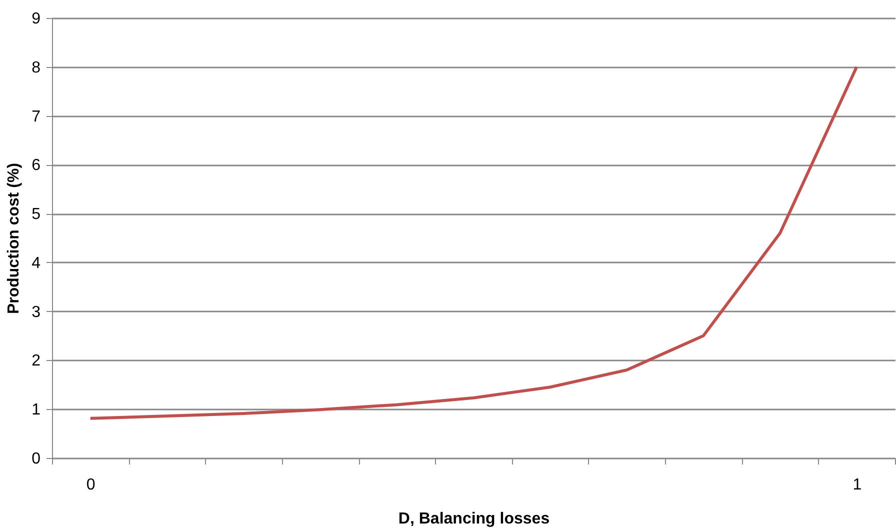 This screenshot has height=531, width=896. I want to click on x-axis-title: D, Balancing losses, so click(474, 519).